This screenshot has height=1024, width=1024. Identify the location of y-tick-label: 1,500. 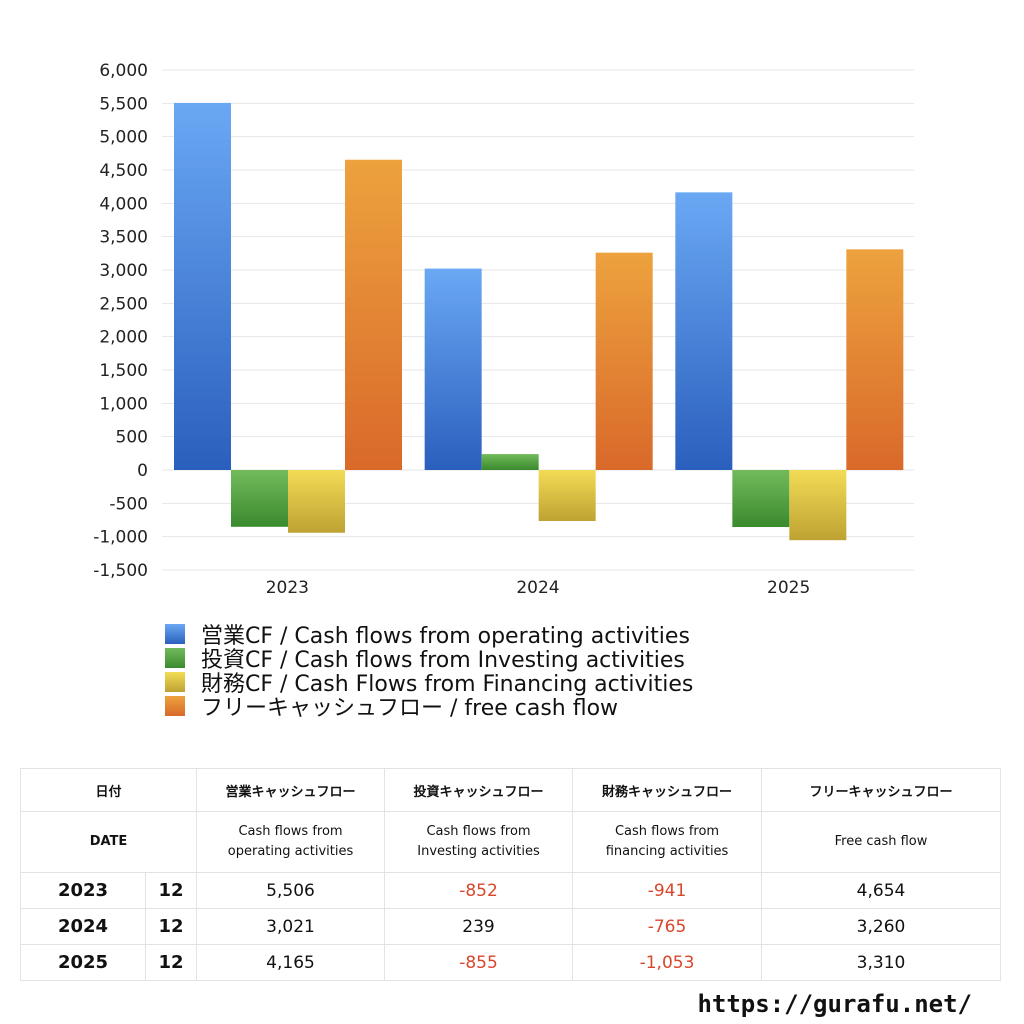
(123, 371).